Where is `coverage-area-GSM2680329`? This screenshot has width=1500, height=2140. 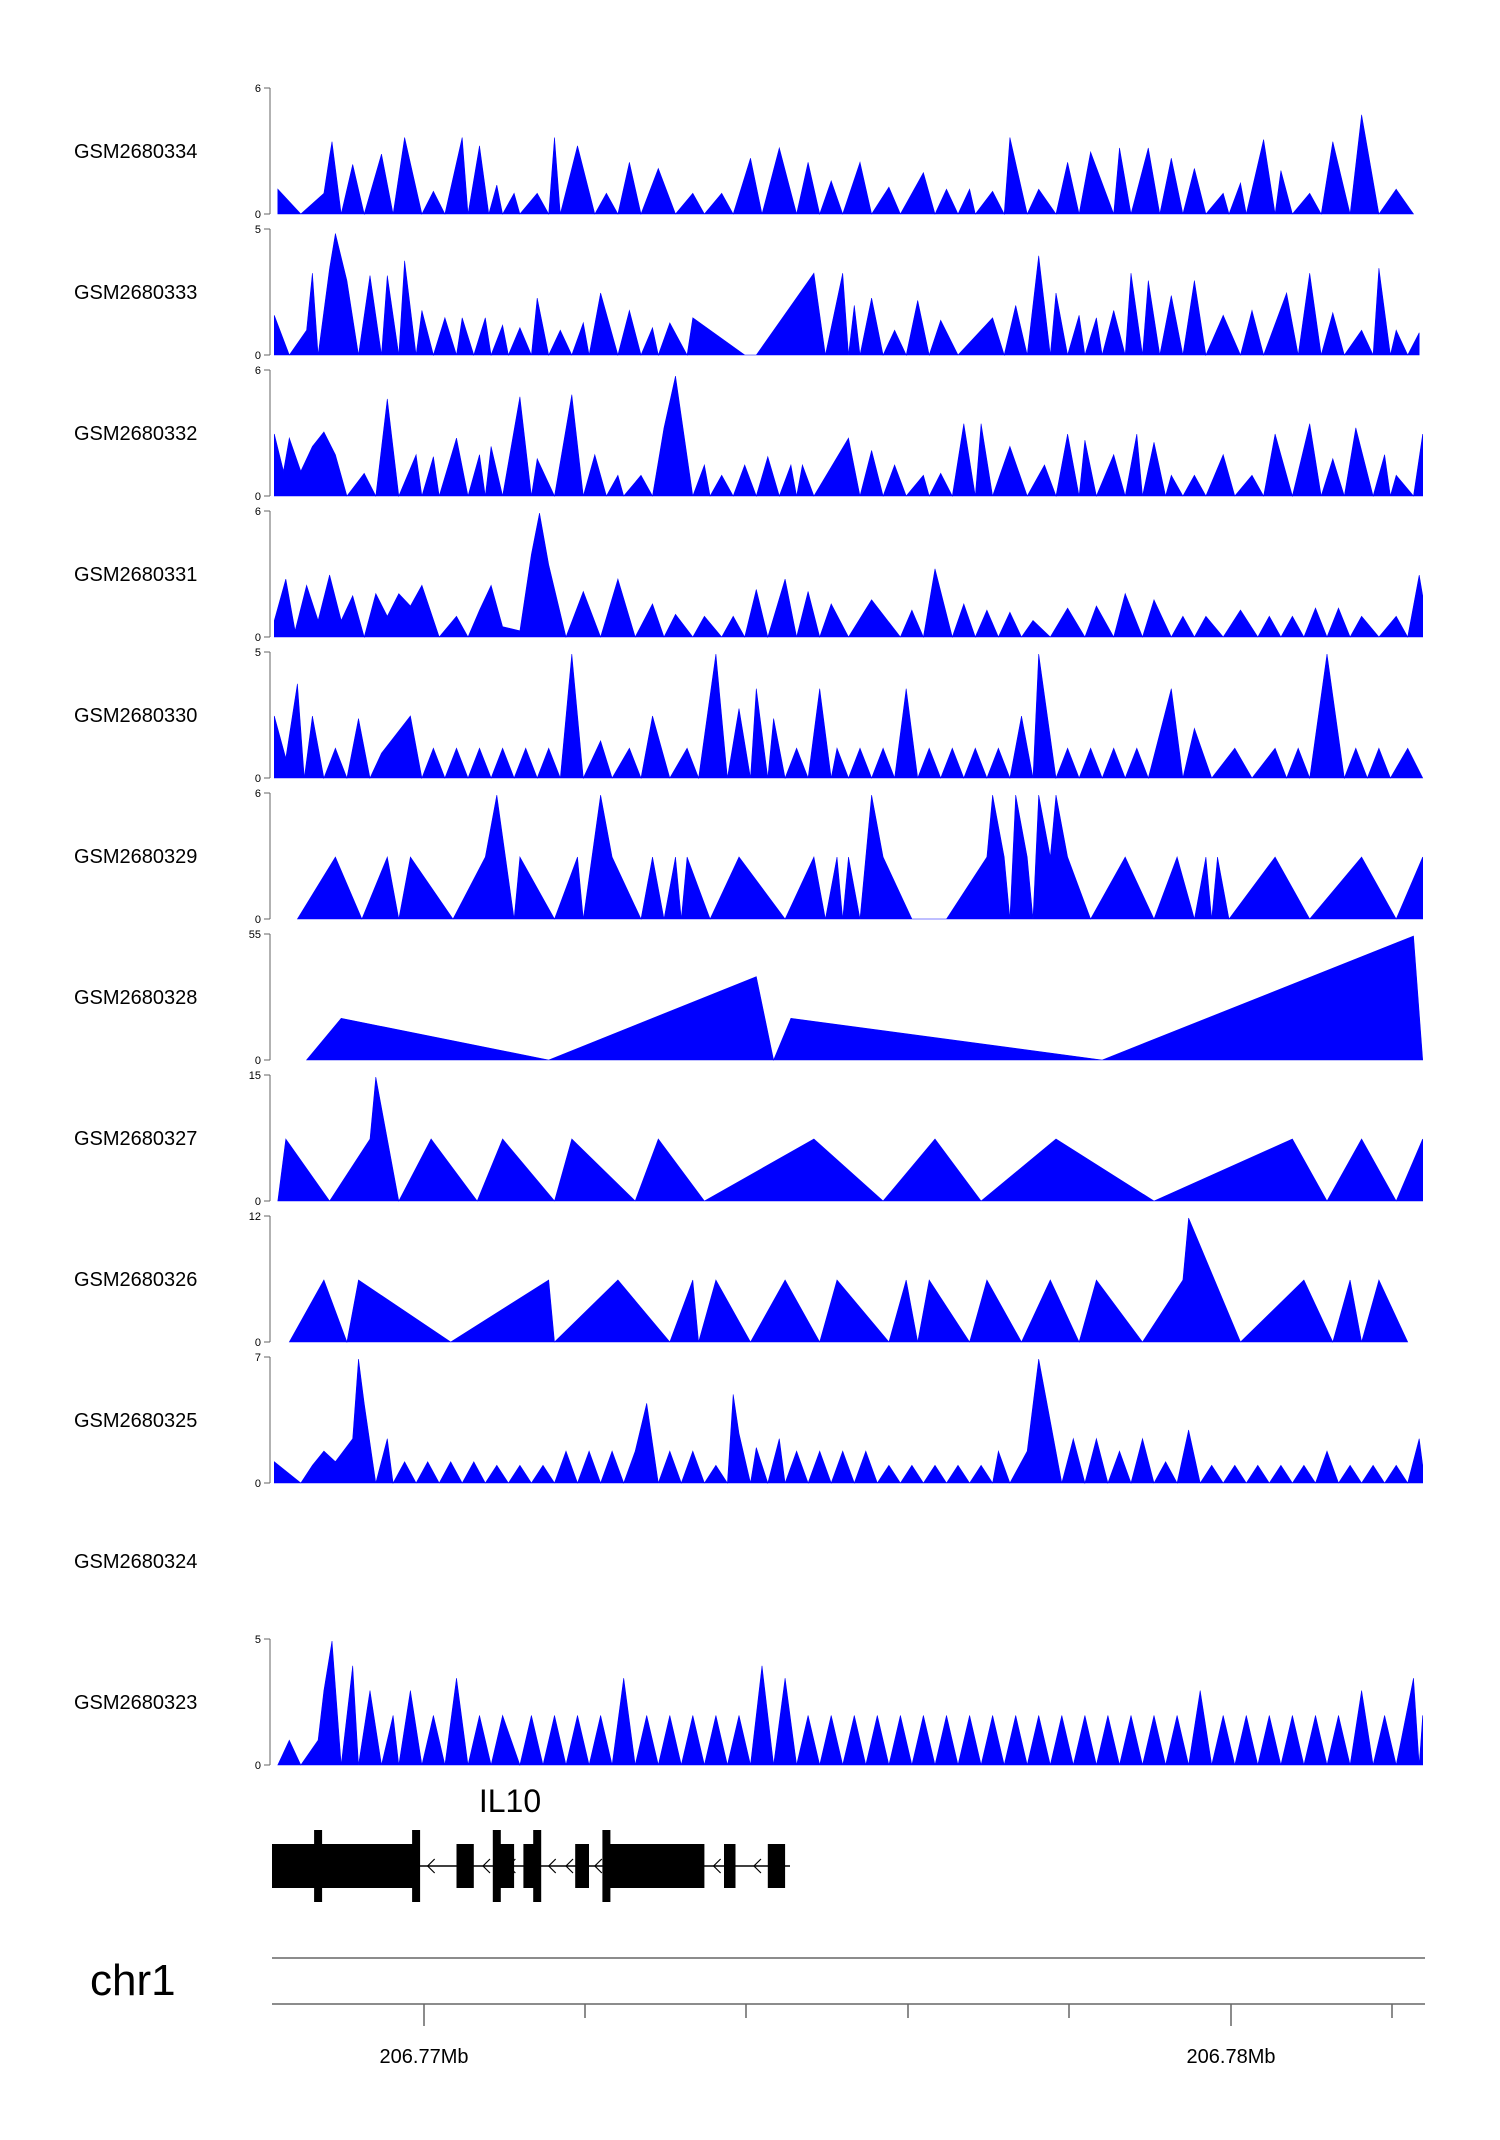 coverage-area-GSM2680329 is located at coordinates (859, 857).